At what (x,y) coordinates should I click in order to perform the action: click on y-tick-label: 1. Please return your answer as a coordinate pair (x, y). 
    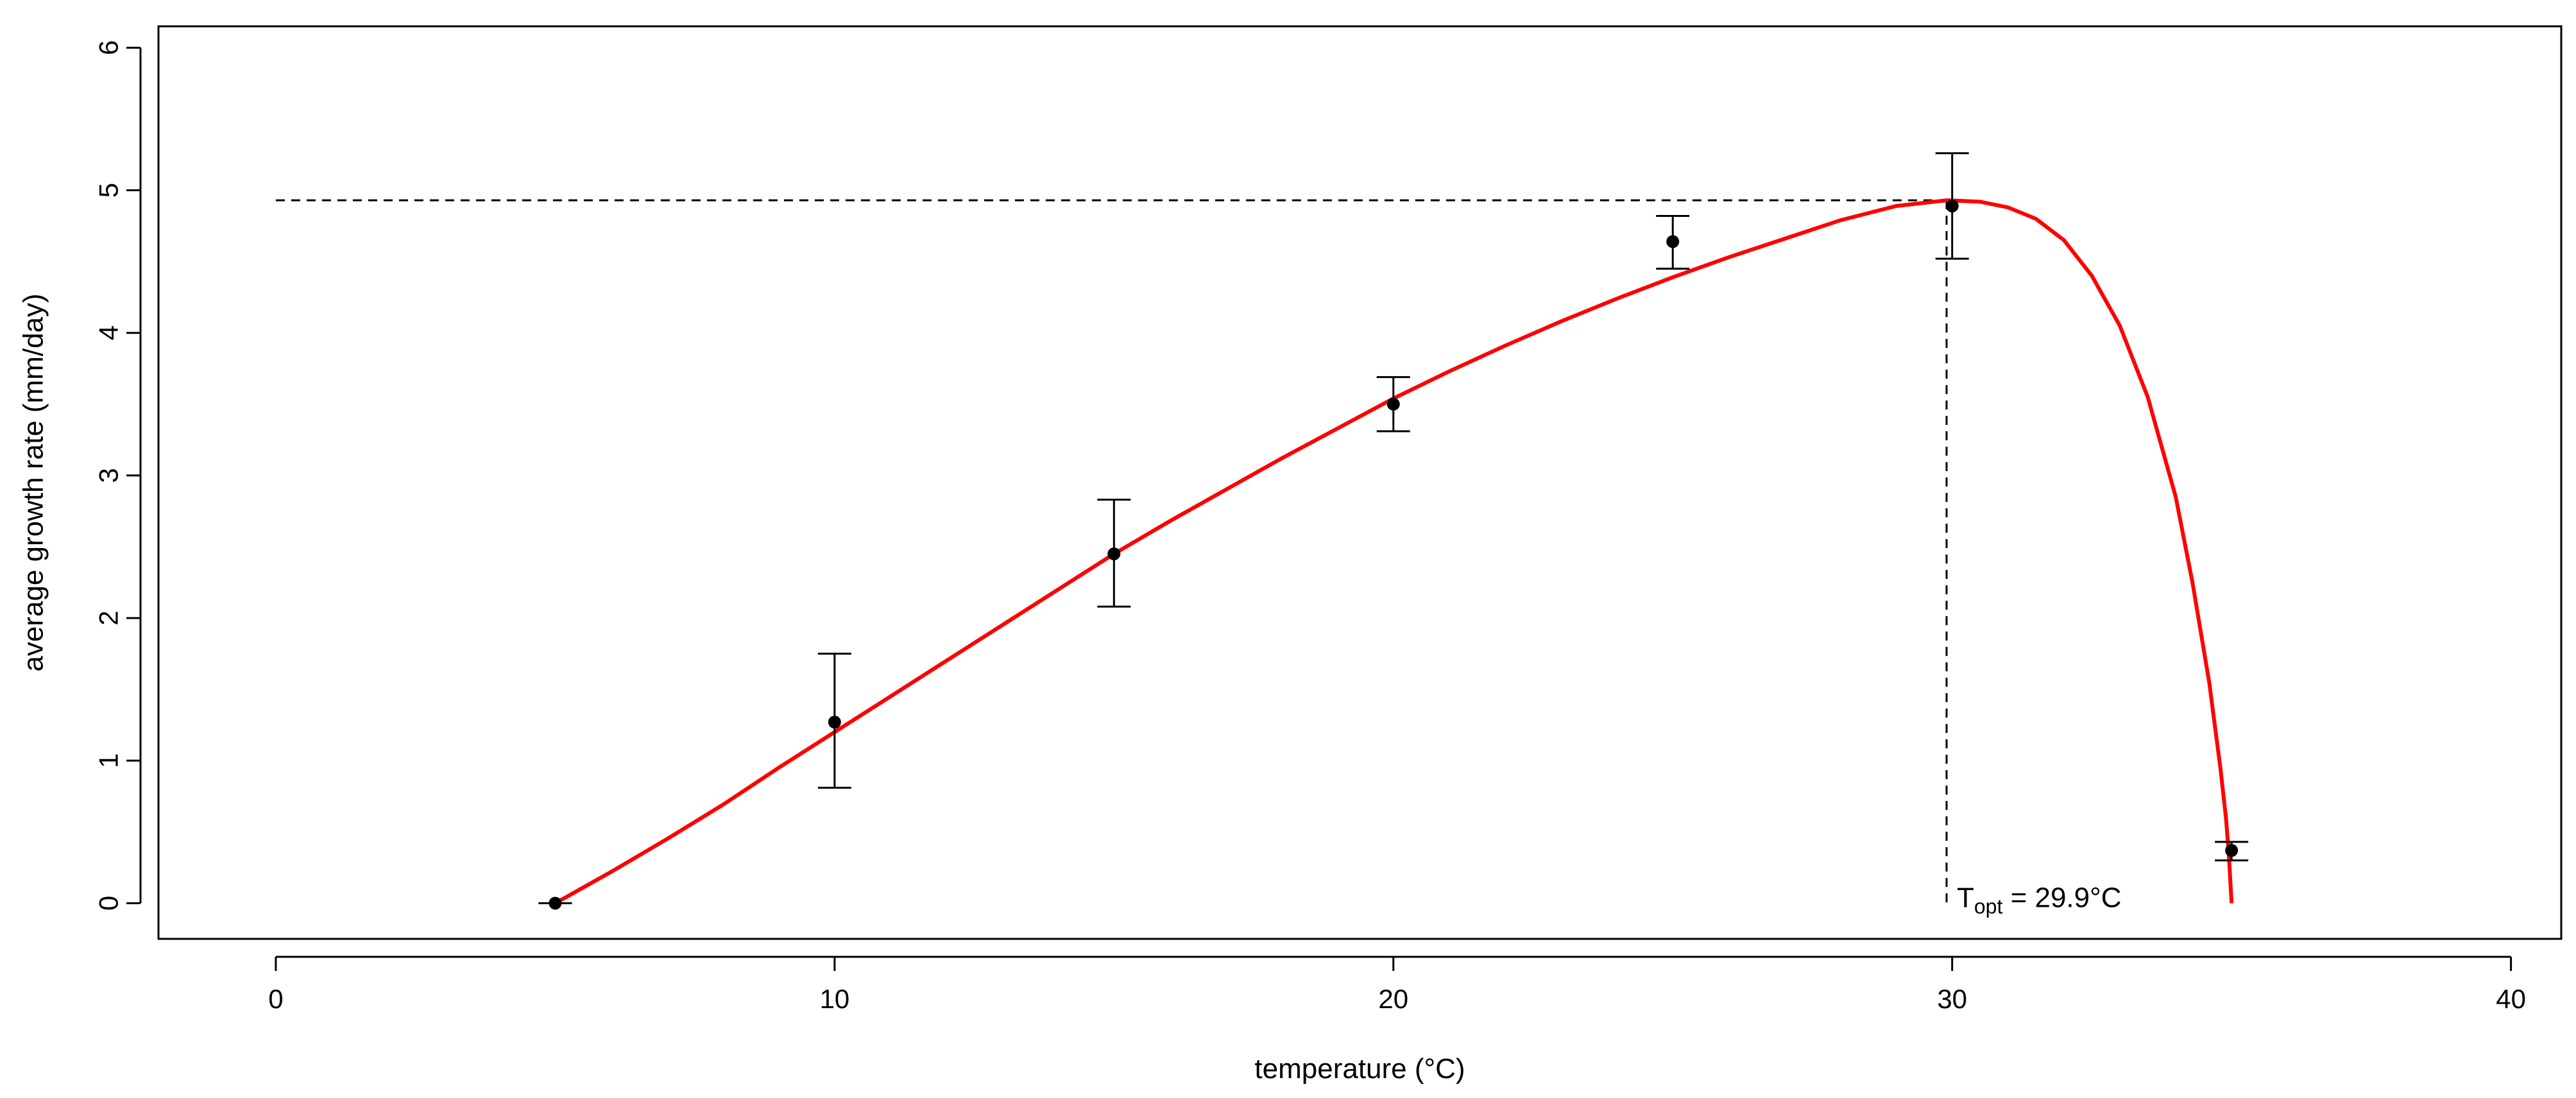
    Looking at the image, I should click on (109, 760).